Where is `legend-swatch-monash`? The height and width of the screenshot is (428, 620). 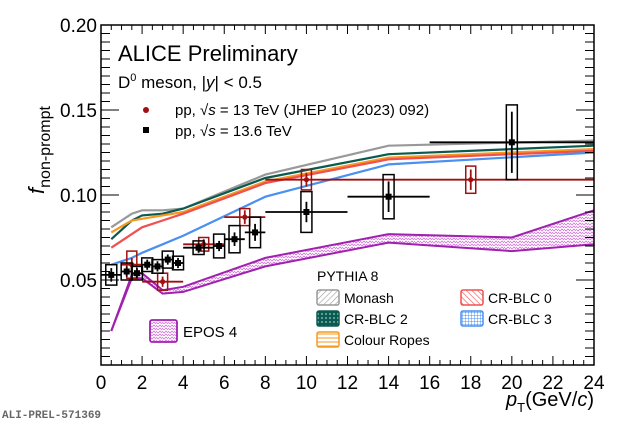
legend-swatch-monash is located at coordinates (328, 297).